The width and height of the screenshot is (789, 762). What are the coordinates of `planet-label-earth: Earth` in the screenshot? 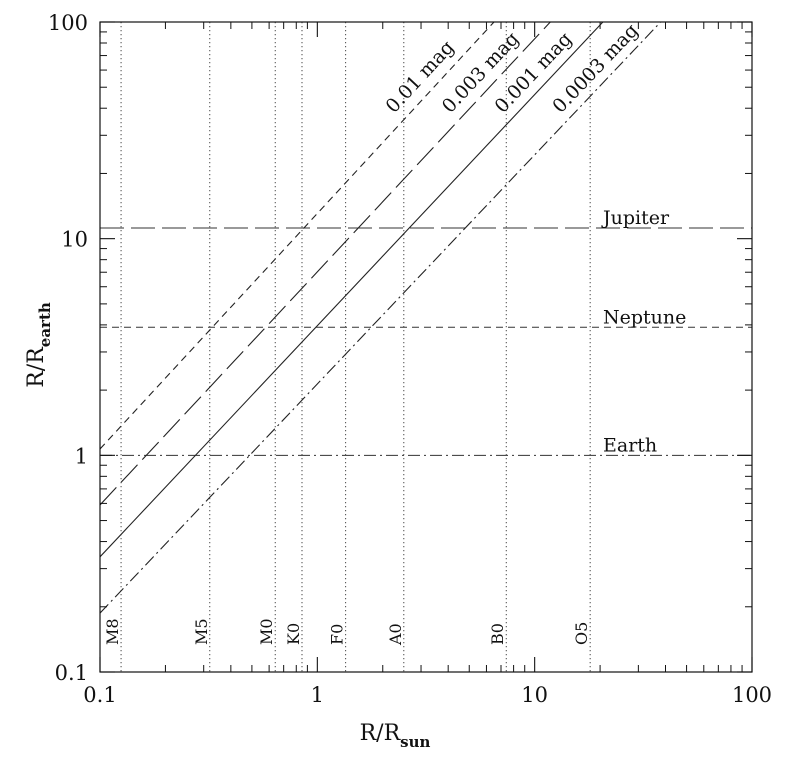 It's located at (630, 445).